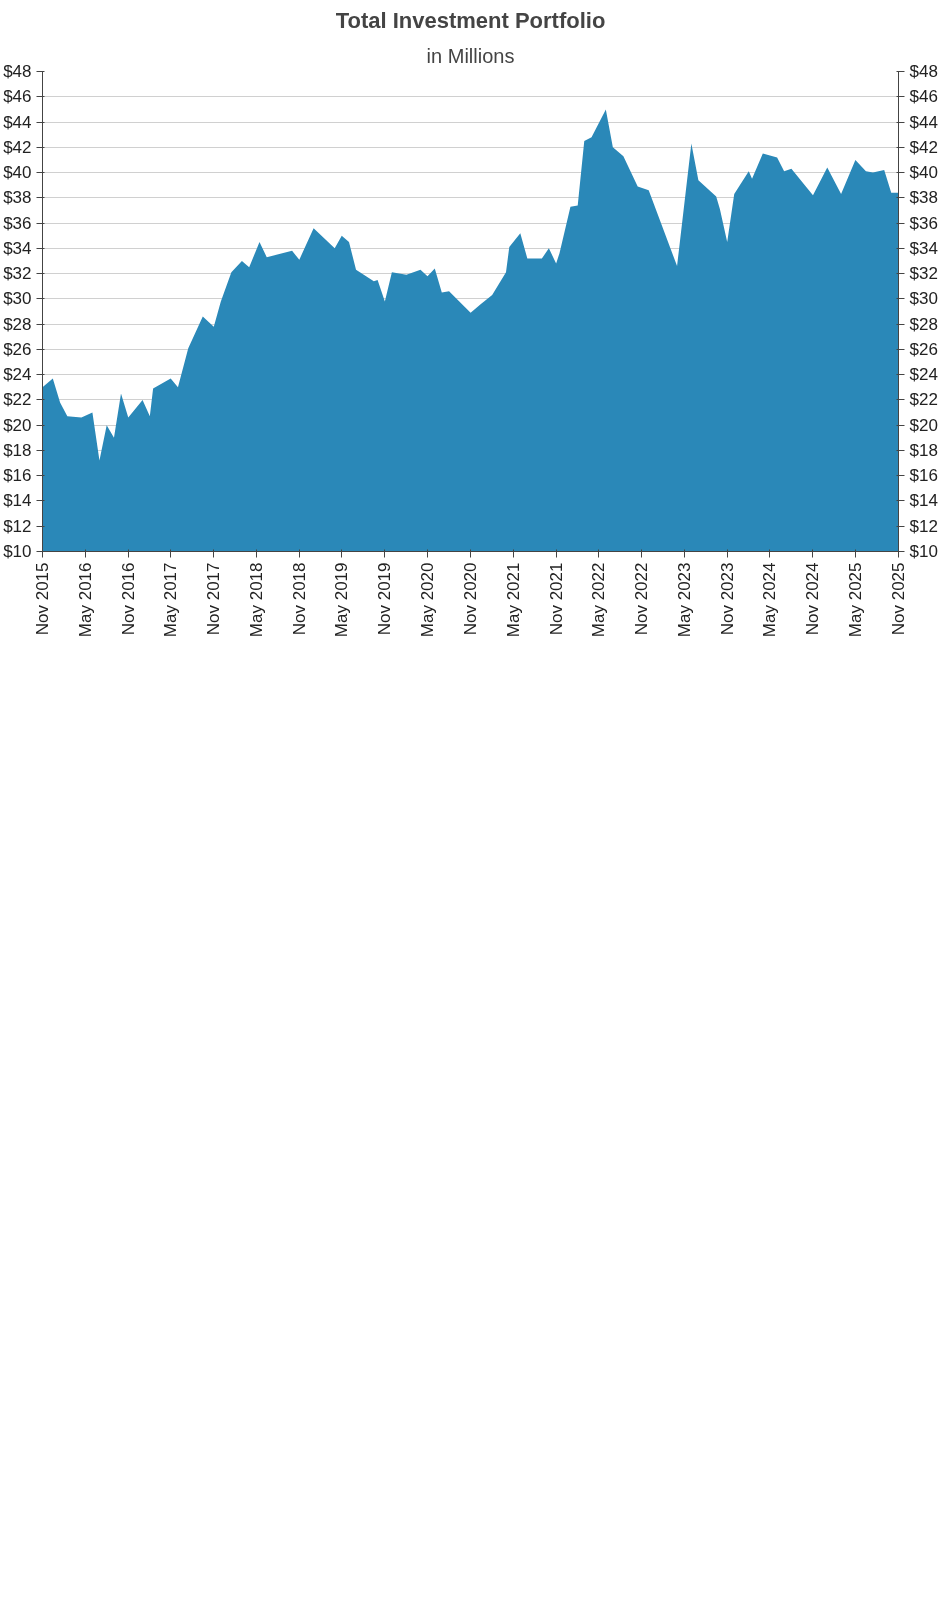  Describe the element at coordinates (17, 324) in the screenshot. I see `y-tick-label: $28` at that location.